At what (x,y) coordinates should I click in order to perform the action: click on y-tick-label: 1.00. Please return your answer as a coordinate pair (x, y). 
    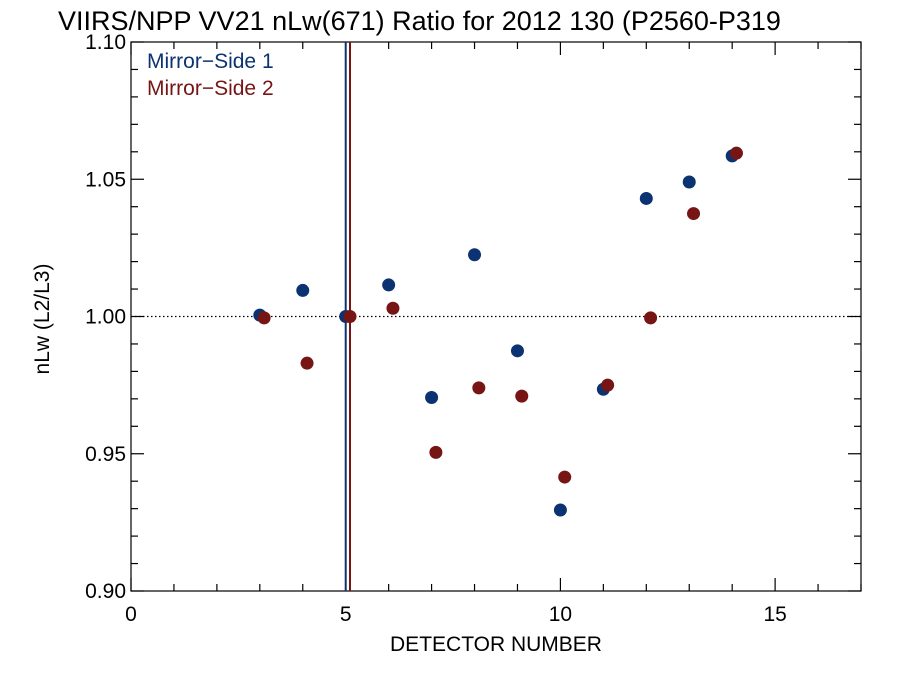
    Looking at the image, I should click on (105, 317).